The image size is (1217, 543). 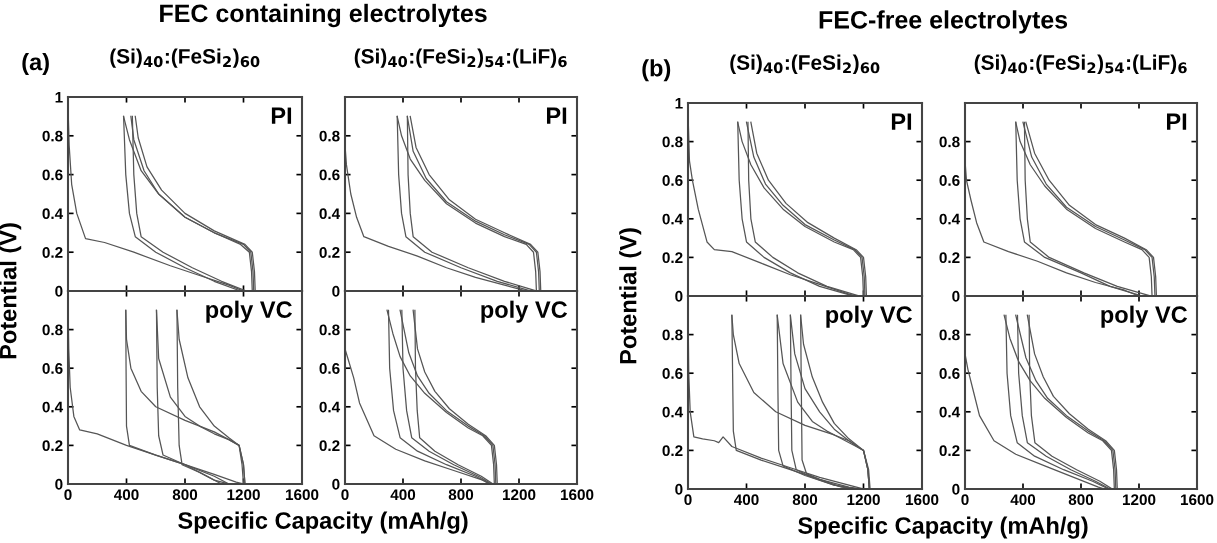 What do you see at coordinates (35, 64) in the screenshot?
I see `text: (a)` at bounding box center [35, 64].